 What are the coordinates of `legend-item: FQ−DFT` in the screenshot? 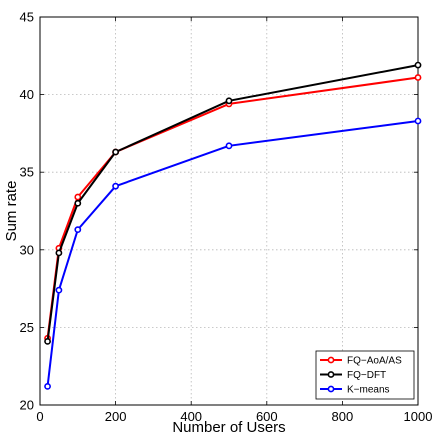 It's located at (353, 375).